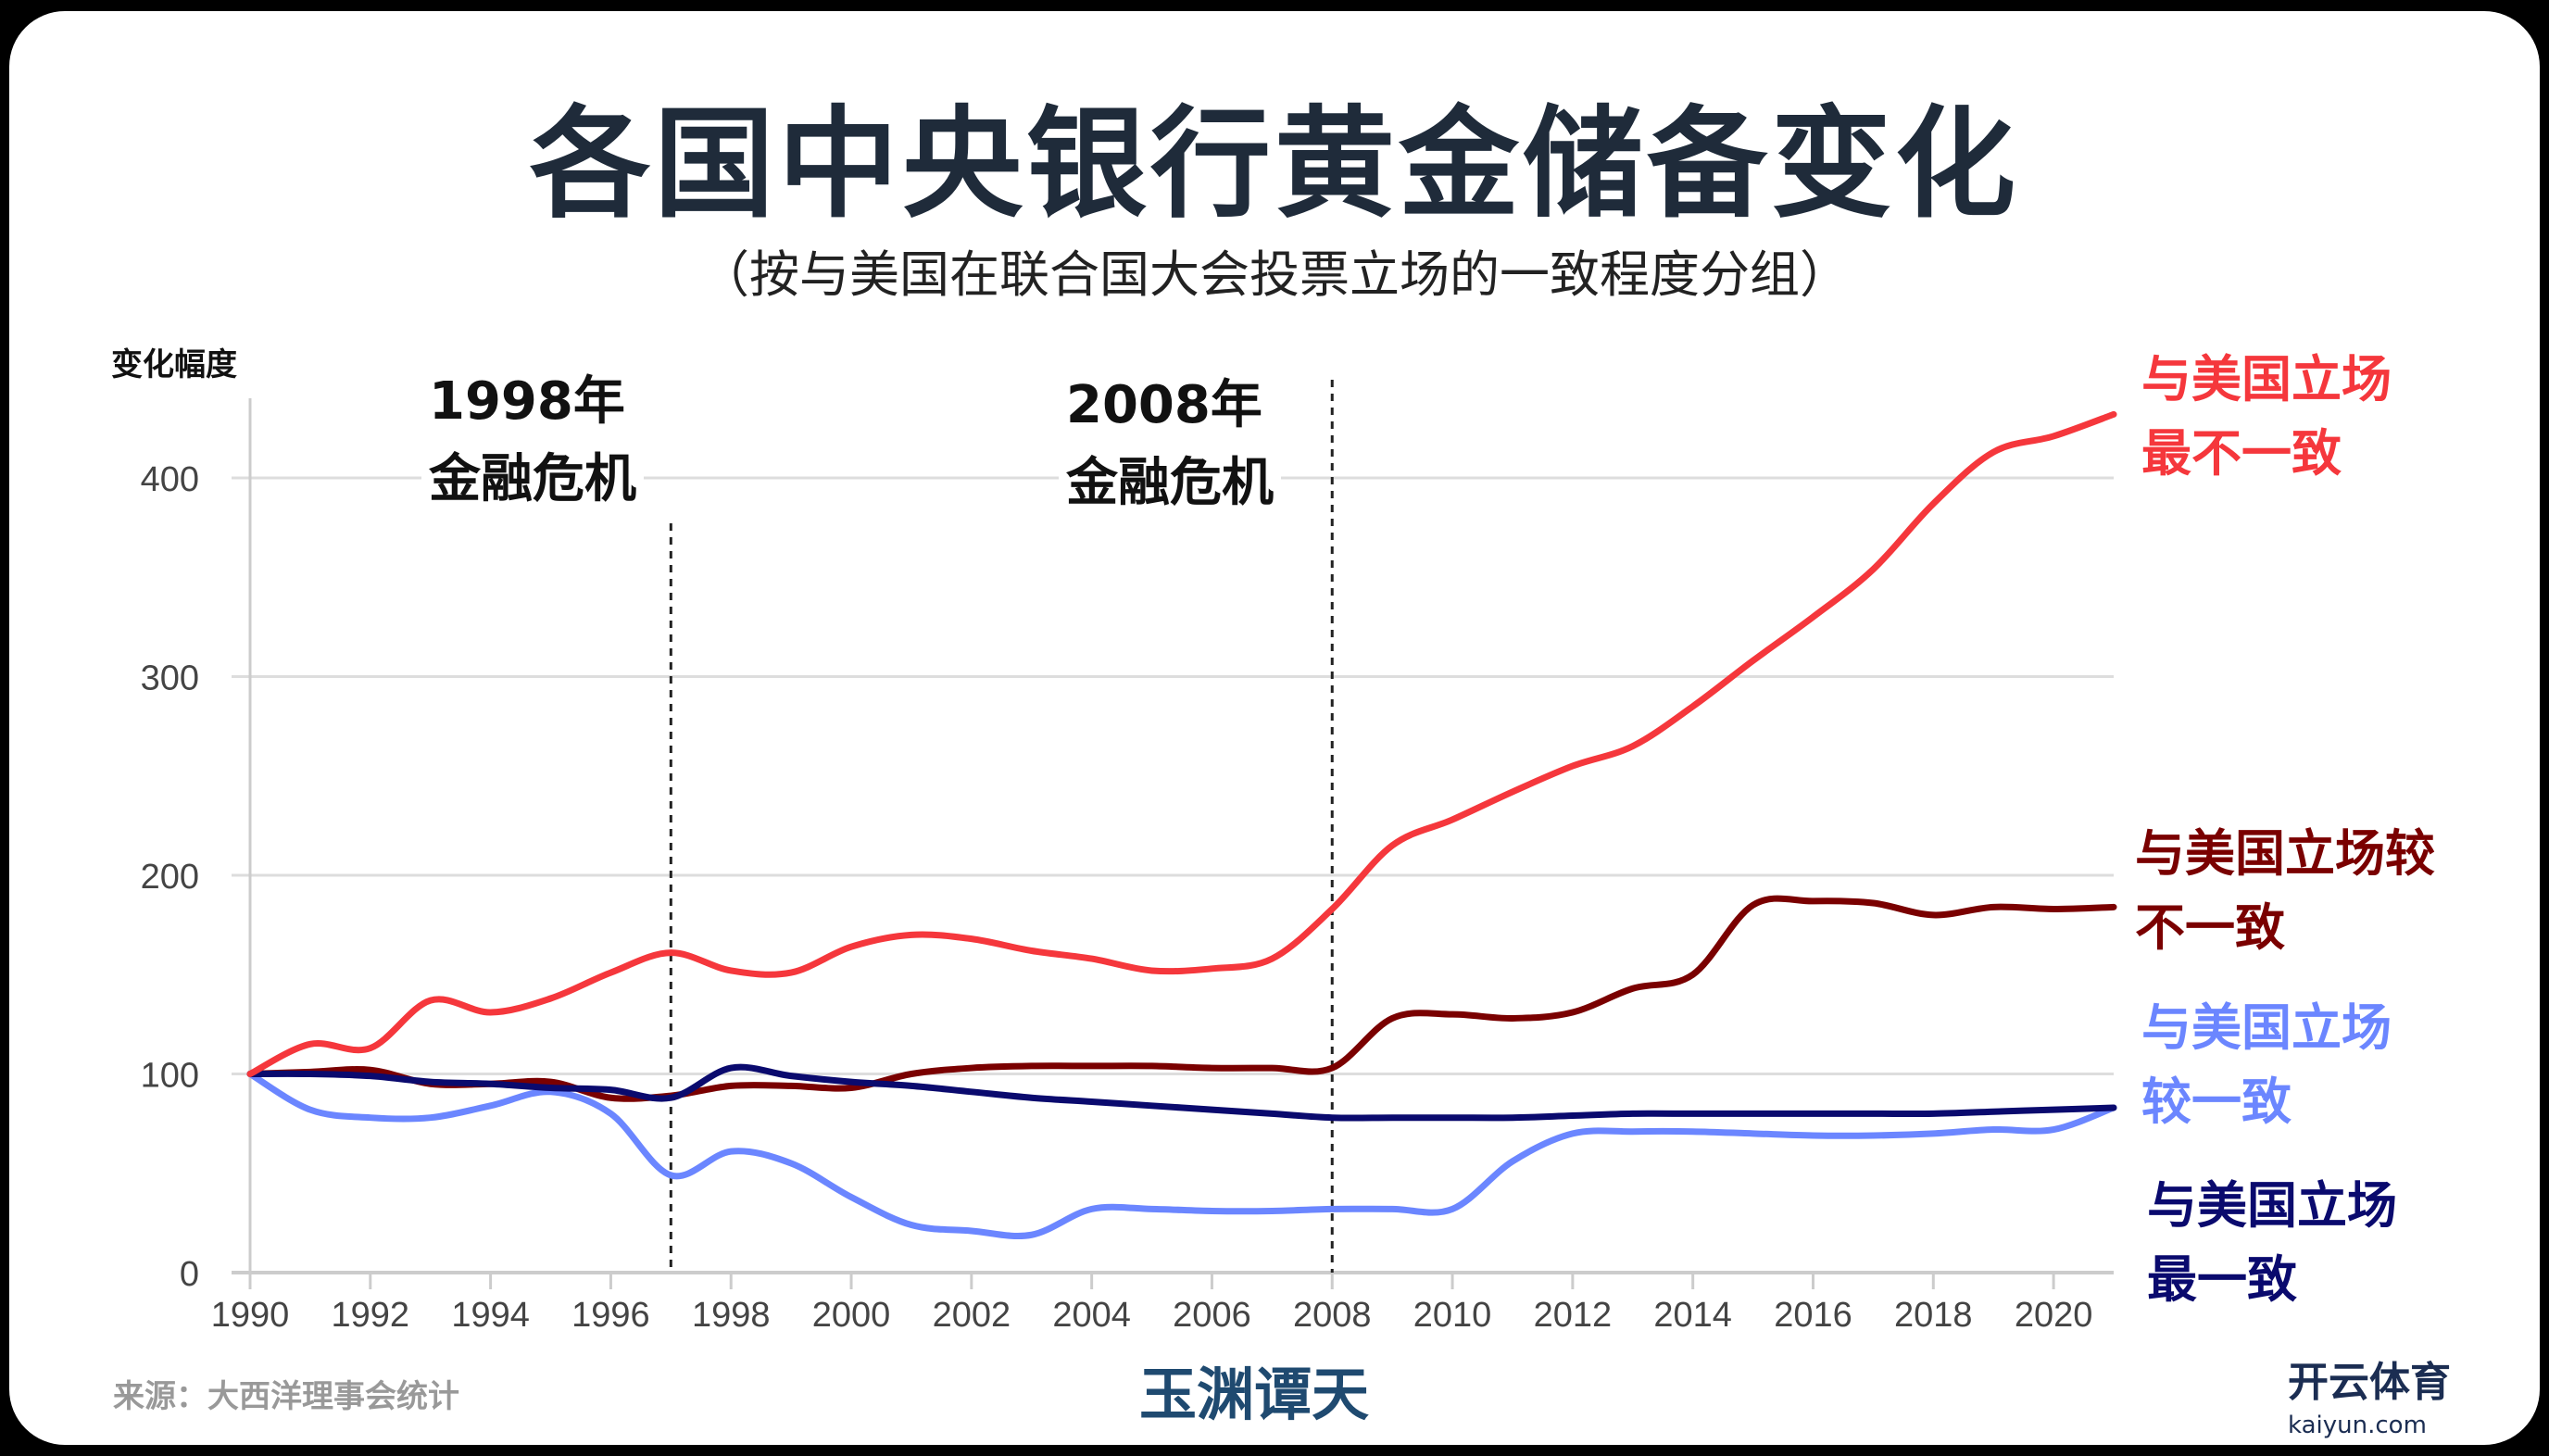 The width and height of the screenshot is (2549, 1456). Describe the element at coordinates (189, 1274) in the screenshot. I see `y-tick-label: 0` at that location.